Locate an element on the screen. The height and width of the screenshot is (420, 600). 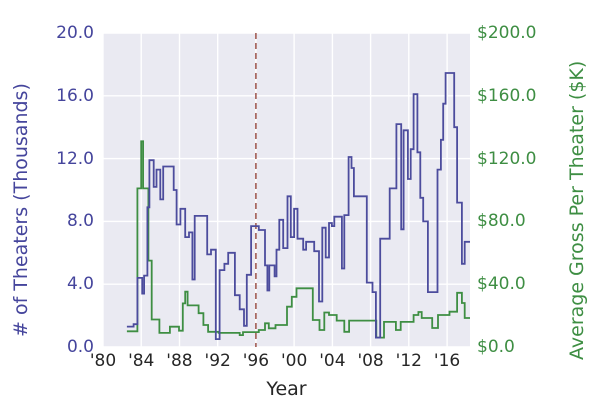
x-axis-ticks: '80 '84 '88 '92 '96 '00 '04 '08 '12 '16 is located at coordinates (280, 362).